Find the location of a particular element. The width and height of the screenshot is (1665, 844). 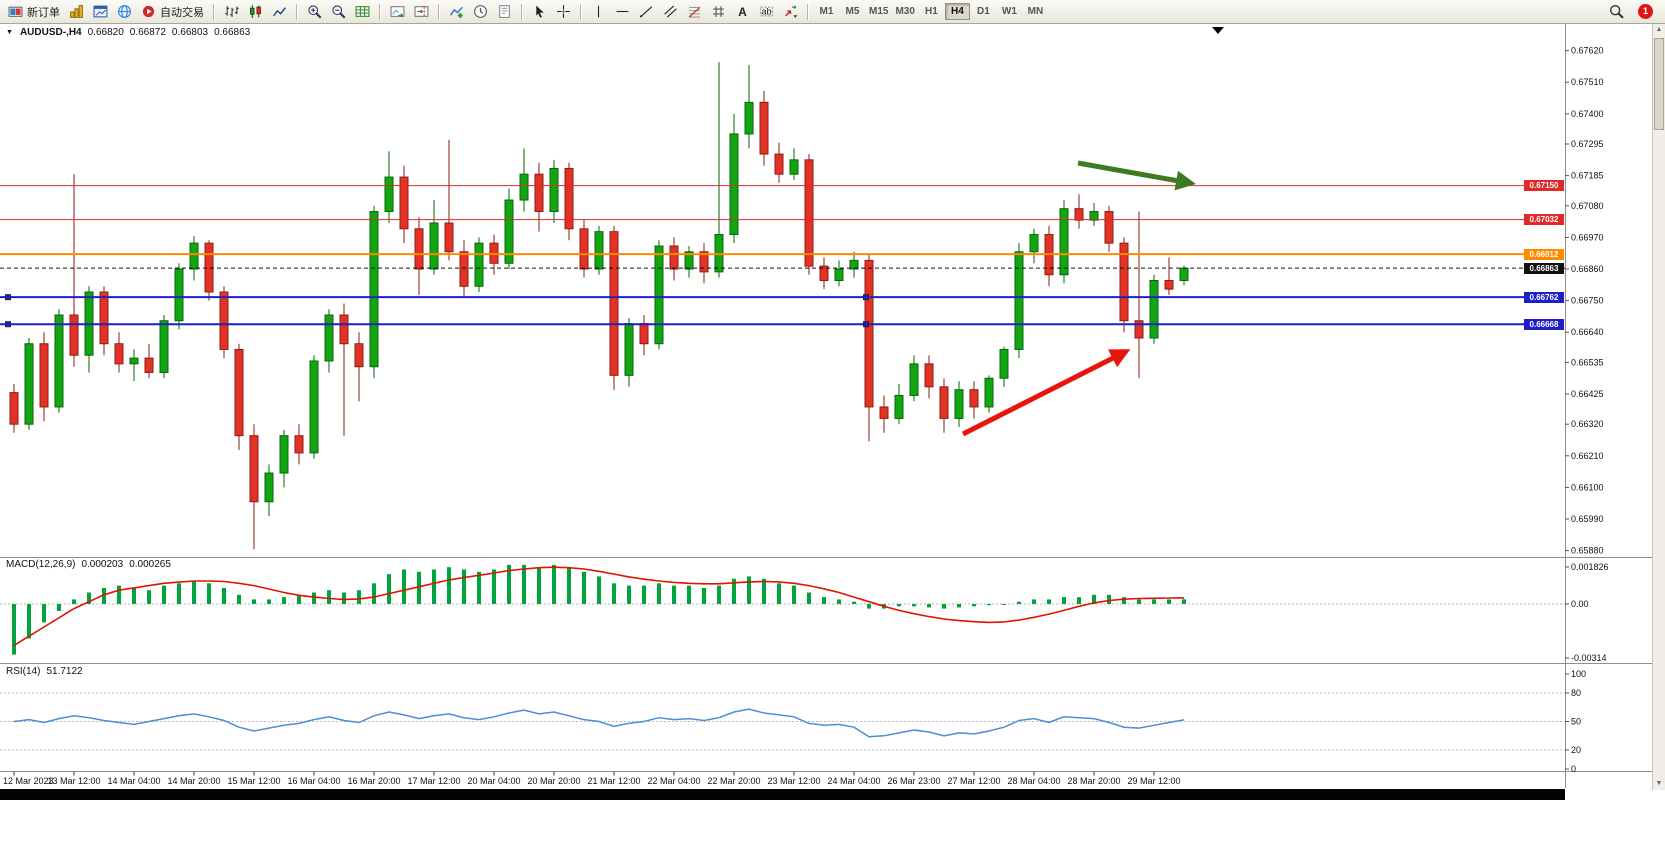

text-tool-button: A is located at coordinates (742, 12).